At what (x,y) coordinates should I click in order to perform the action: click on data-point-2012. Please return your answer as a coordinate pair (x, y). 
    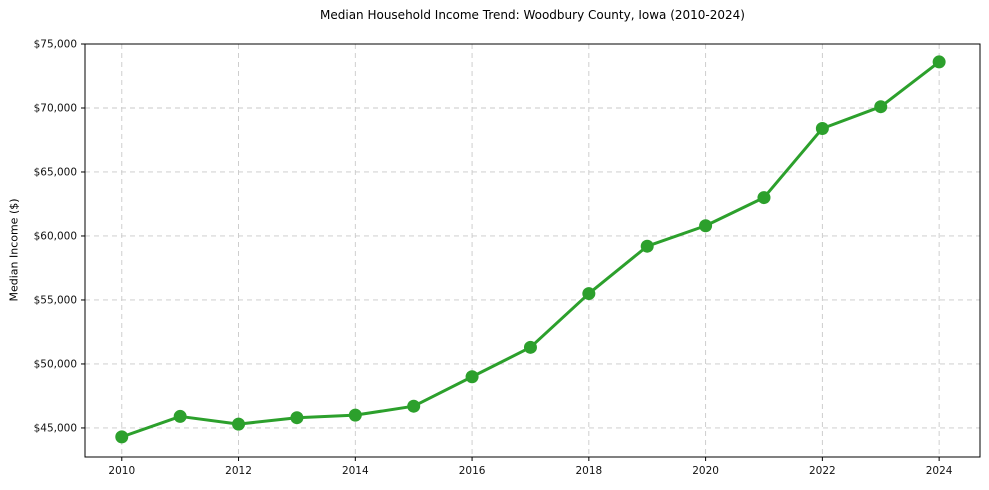
    Looking at the image, I should click on (239, 424).